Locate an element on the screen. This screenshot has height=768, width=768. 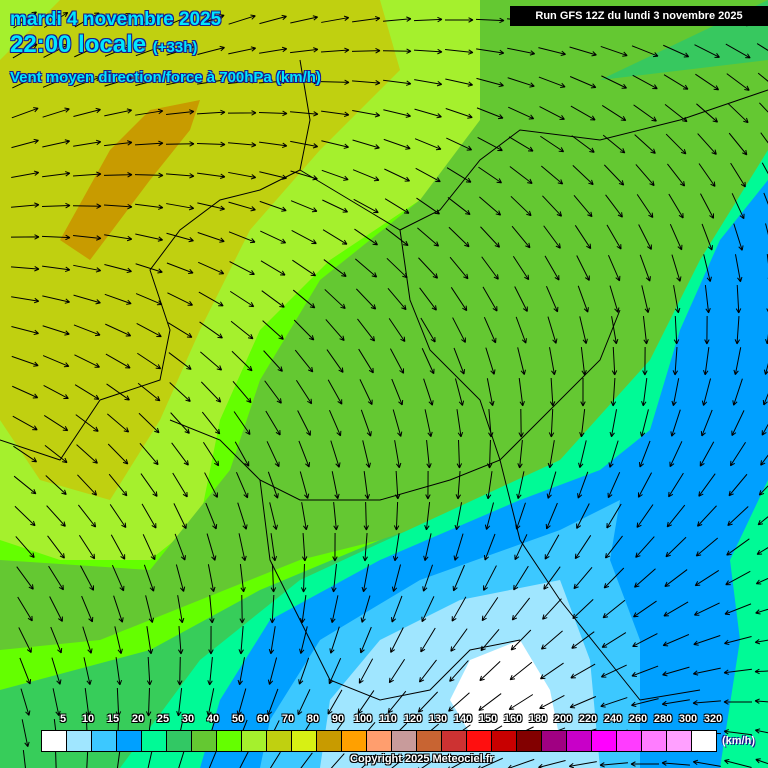
legend-label: 140 is located at coordinates (463, 719).